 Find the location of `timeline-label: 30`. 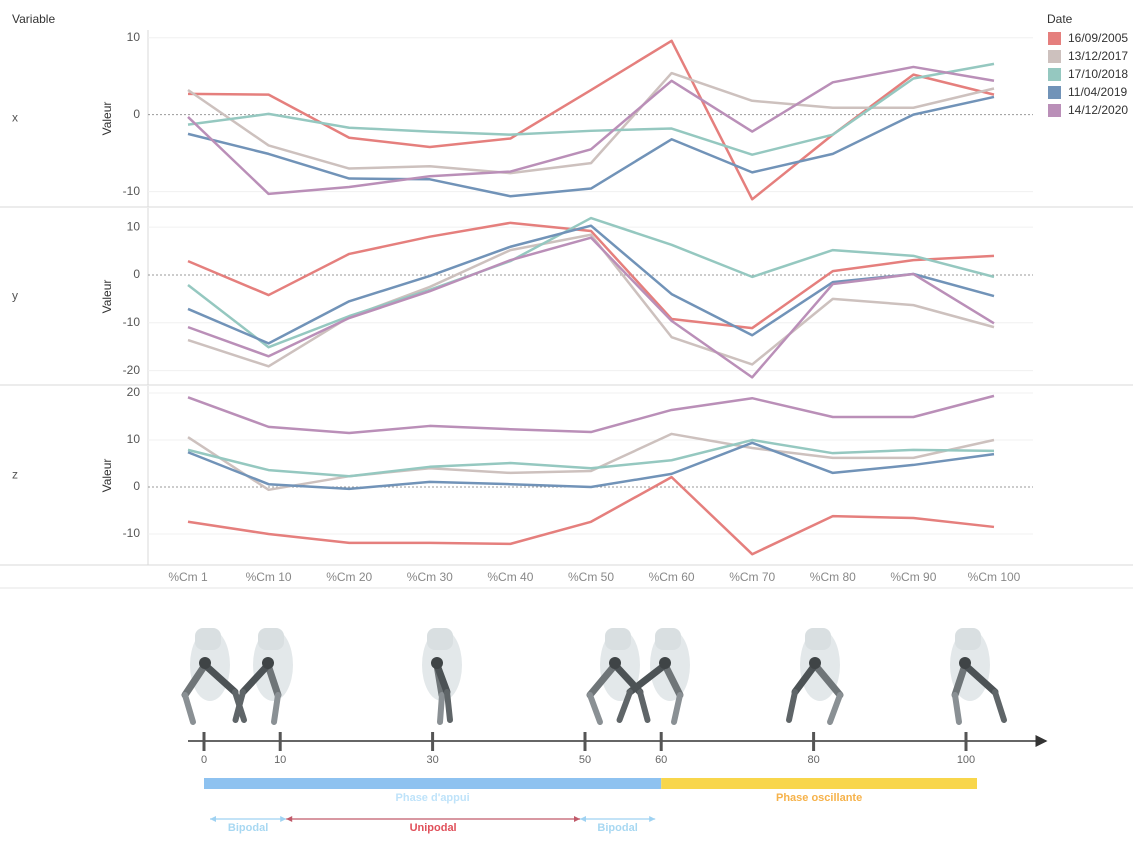

timeline-label: 30 is located at coordinates (432, 760).